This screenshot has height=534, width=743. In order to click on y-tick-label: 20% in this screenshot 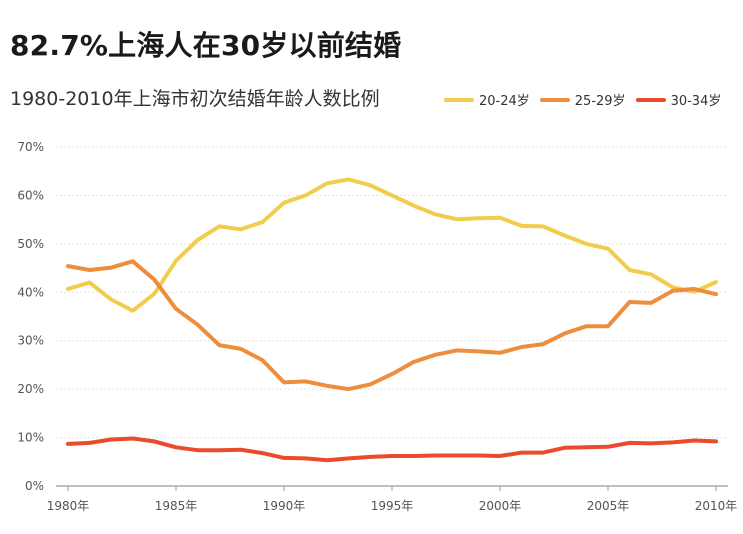, I will do `click(30, 389)`.